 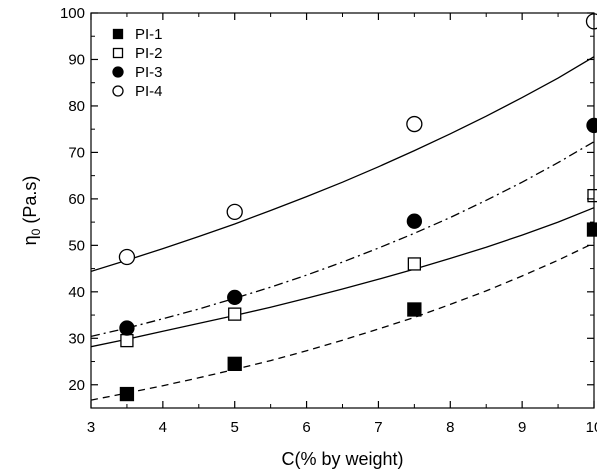 What do you see at coordinates (235, 427) in the screenshot?
I see `x-tick-label: 5` at bounding box center [235, 427].